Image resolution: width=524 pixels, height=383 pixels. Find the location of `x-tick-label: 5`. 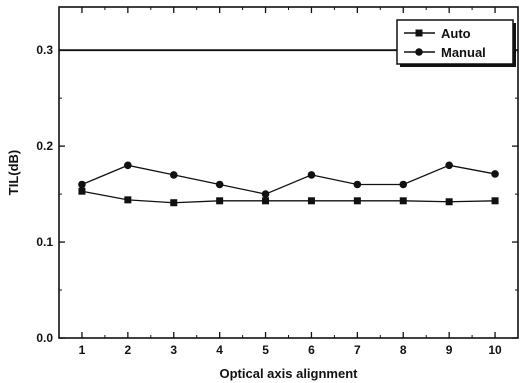

x-tick-label: 5 is located at coordinates (265, 350).